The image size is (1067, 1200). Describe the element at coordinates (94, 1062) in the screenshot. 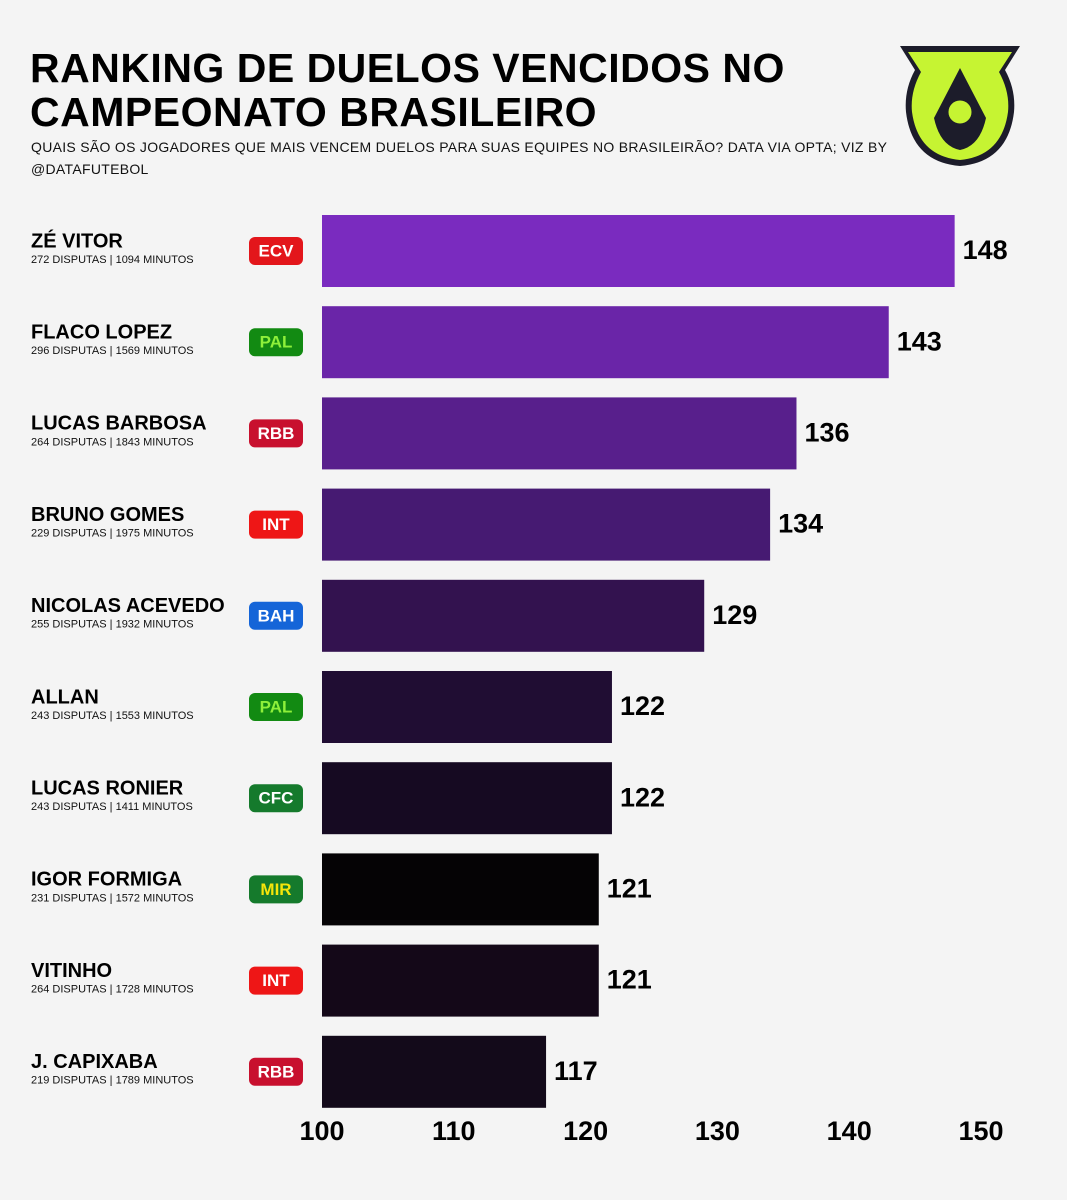

I see `player-name: J. CAPIXABA` at that location.